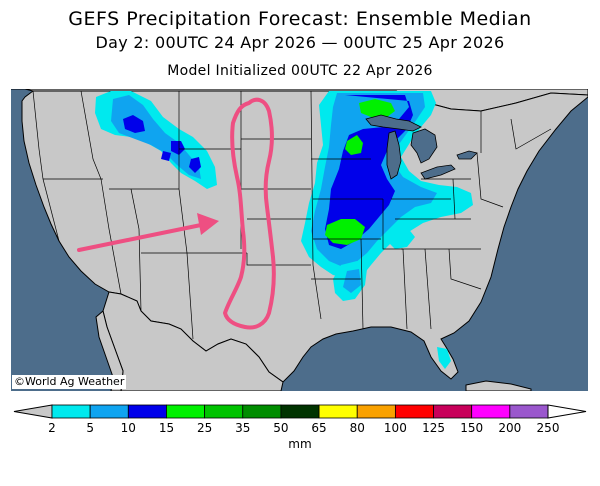  Describe the element at coordinates (467, 155) in the screenshot. I see `lake-ontario` at that location.